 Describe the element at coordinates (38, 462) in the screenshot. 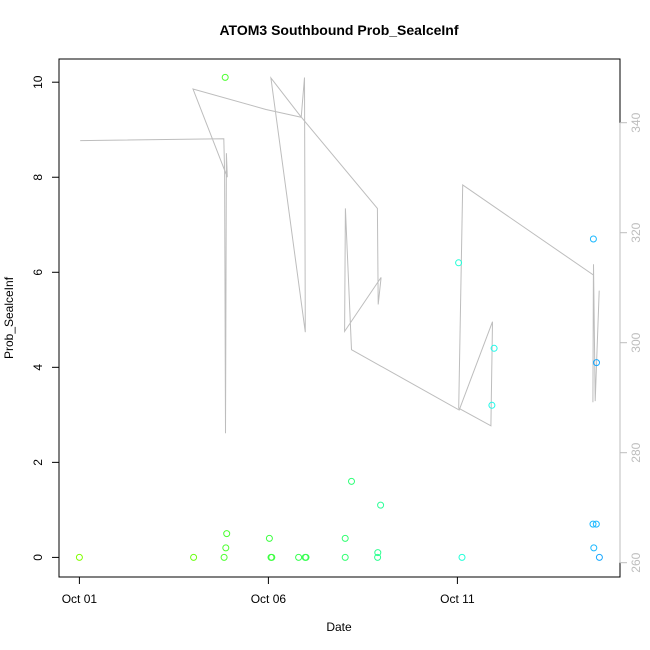

I see `y-tick-label: 2` at that location.